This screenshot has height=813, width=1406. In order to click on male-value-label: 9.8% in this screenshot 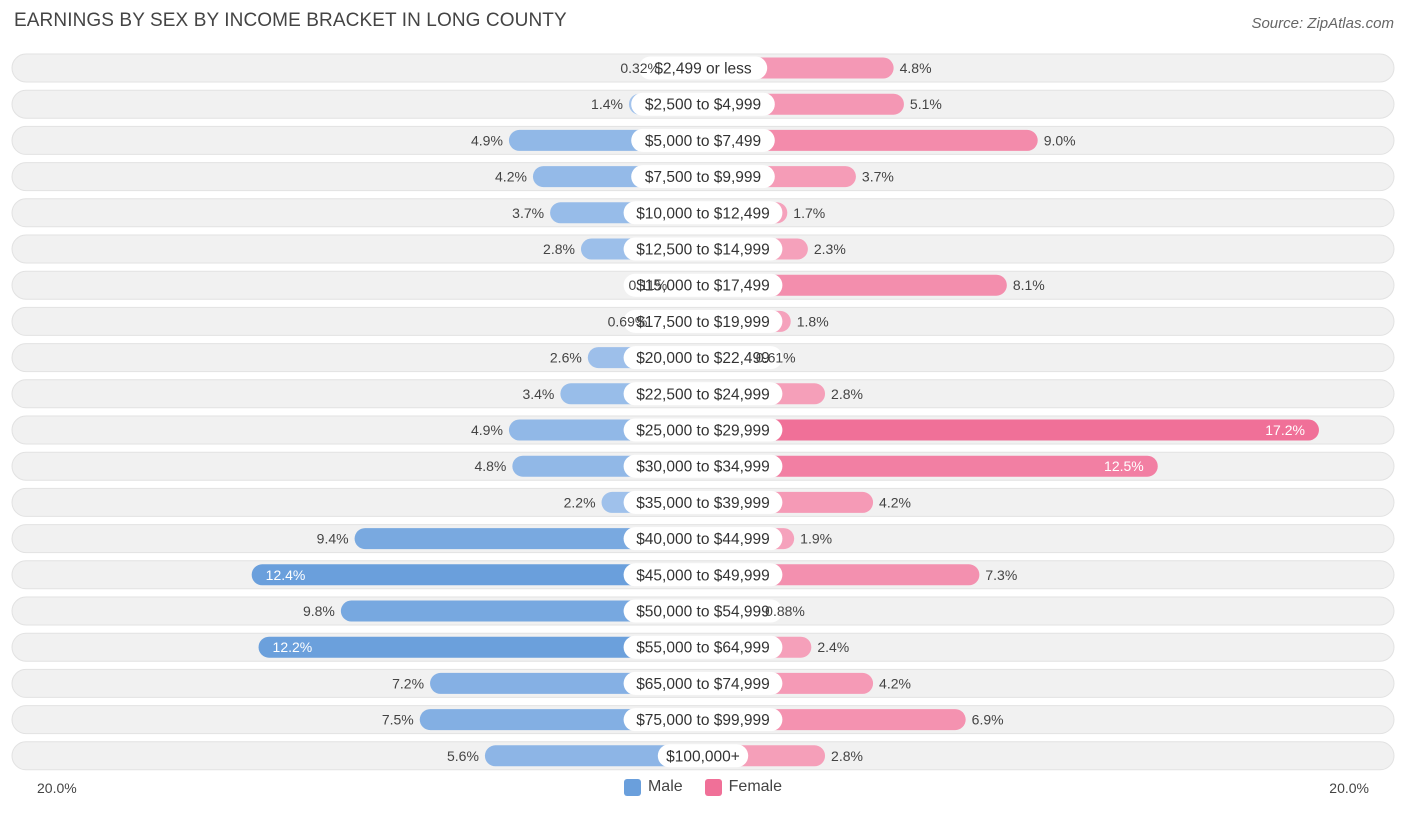, I will do `click(319, 611)`.